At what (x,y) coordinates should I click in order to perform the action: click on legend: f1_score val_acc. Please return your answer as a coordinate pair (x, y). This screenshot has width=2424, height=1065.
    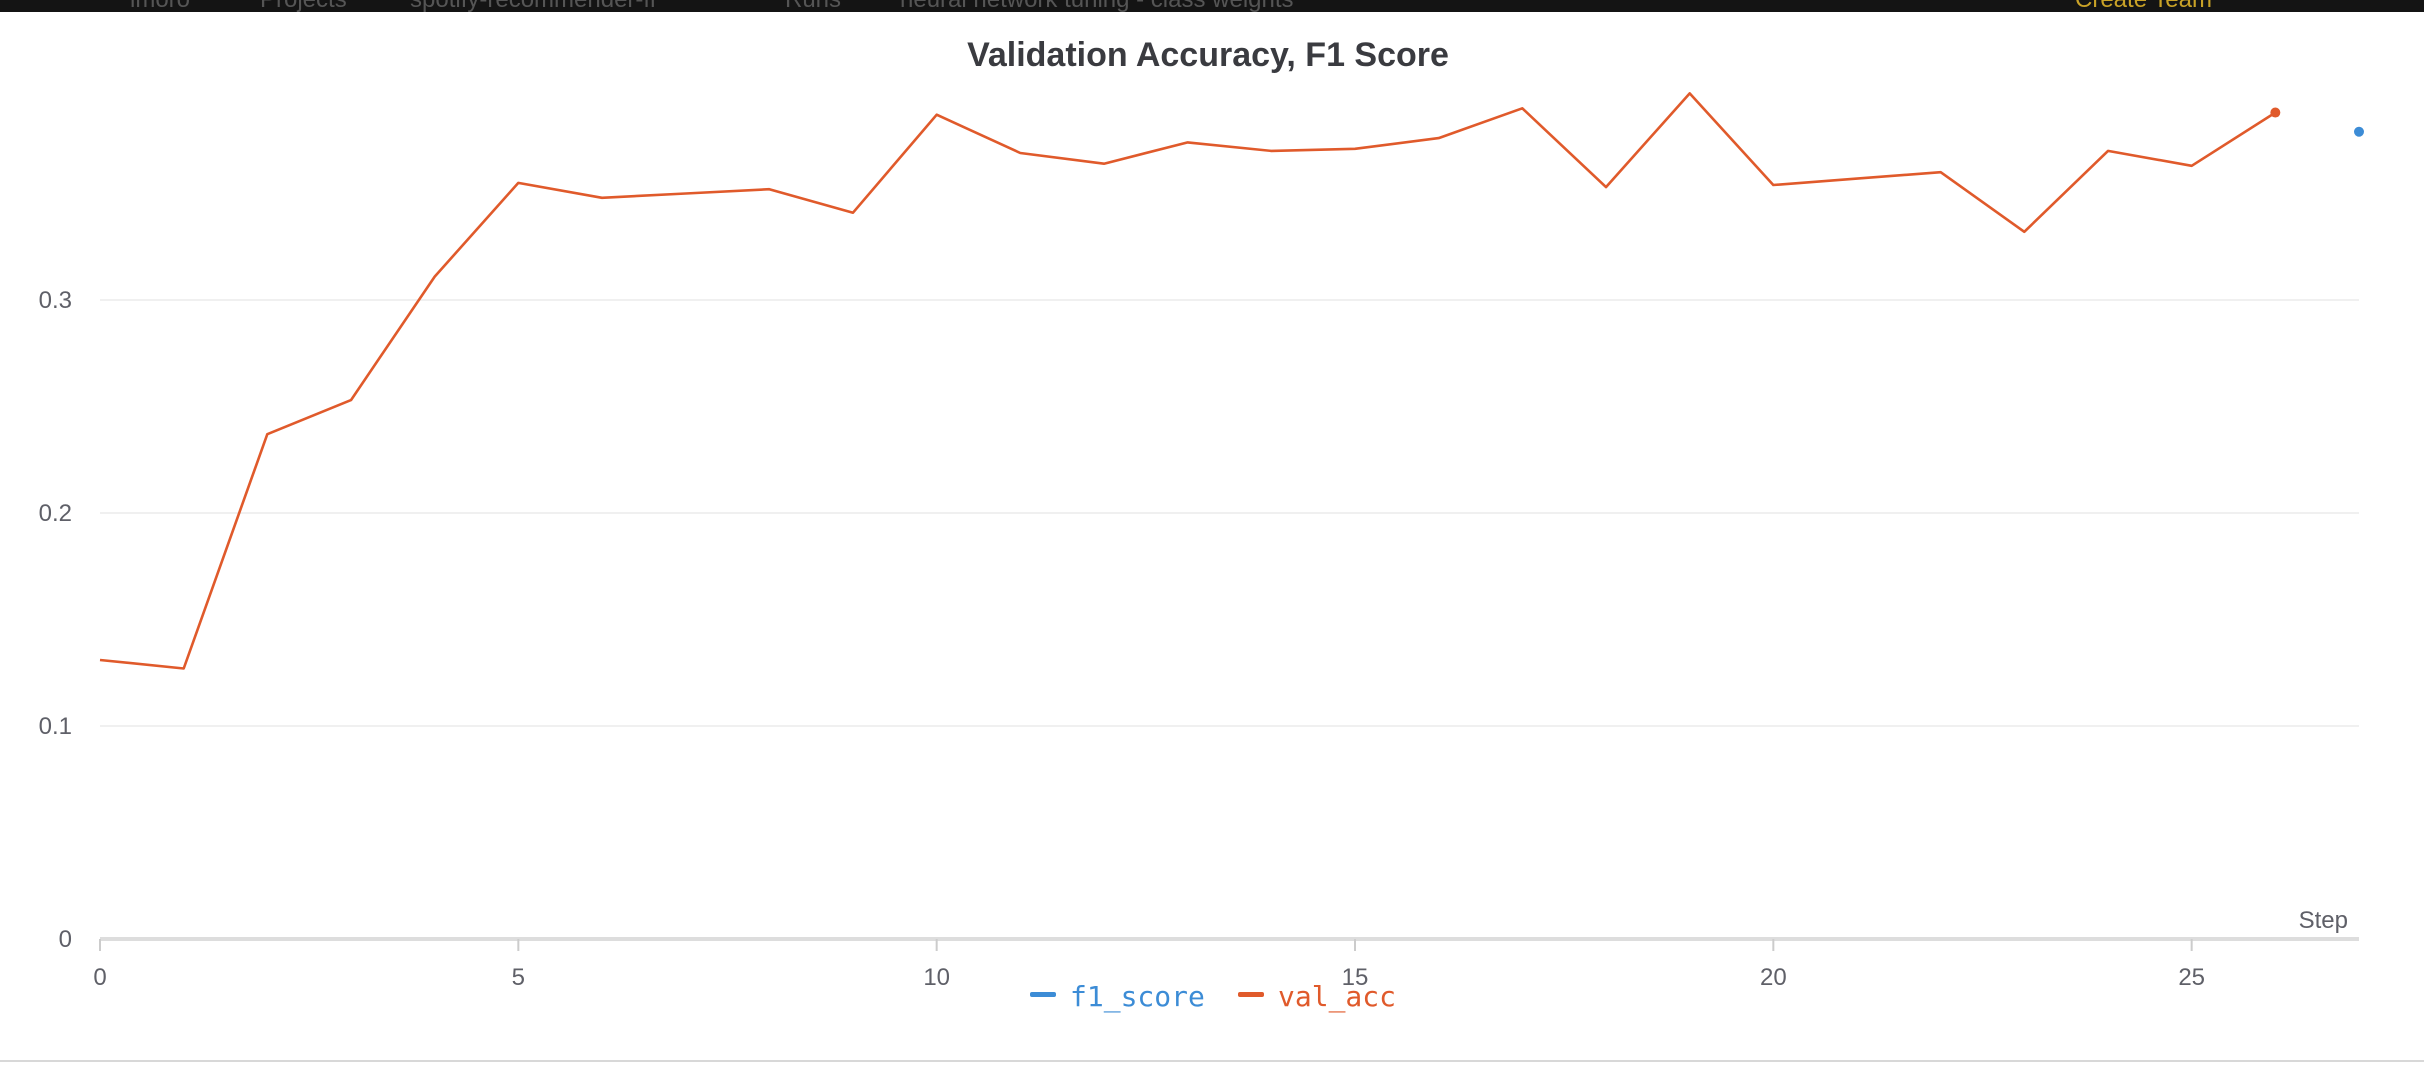
    Looking at the image, I should click on (1213, 997).